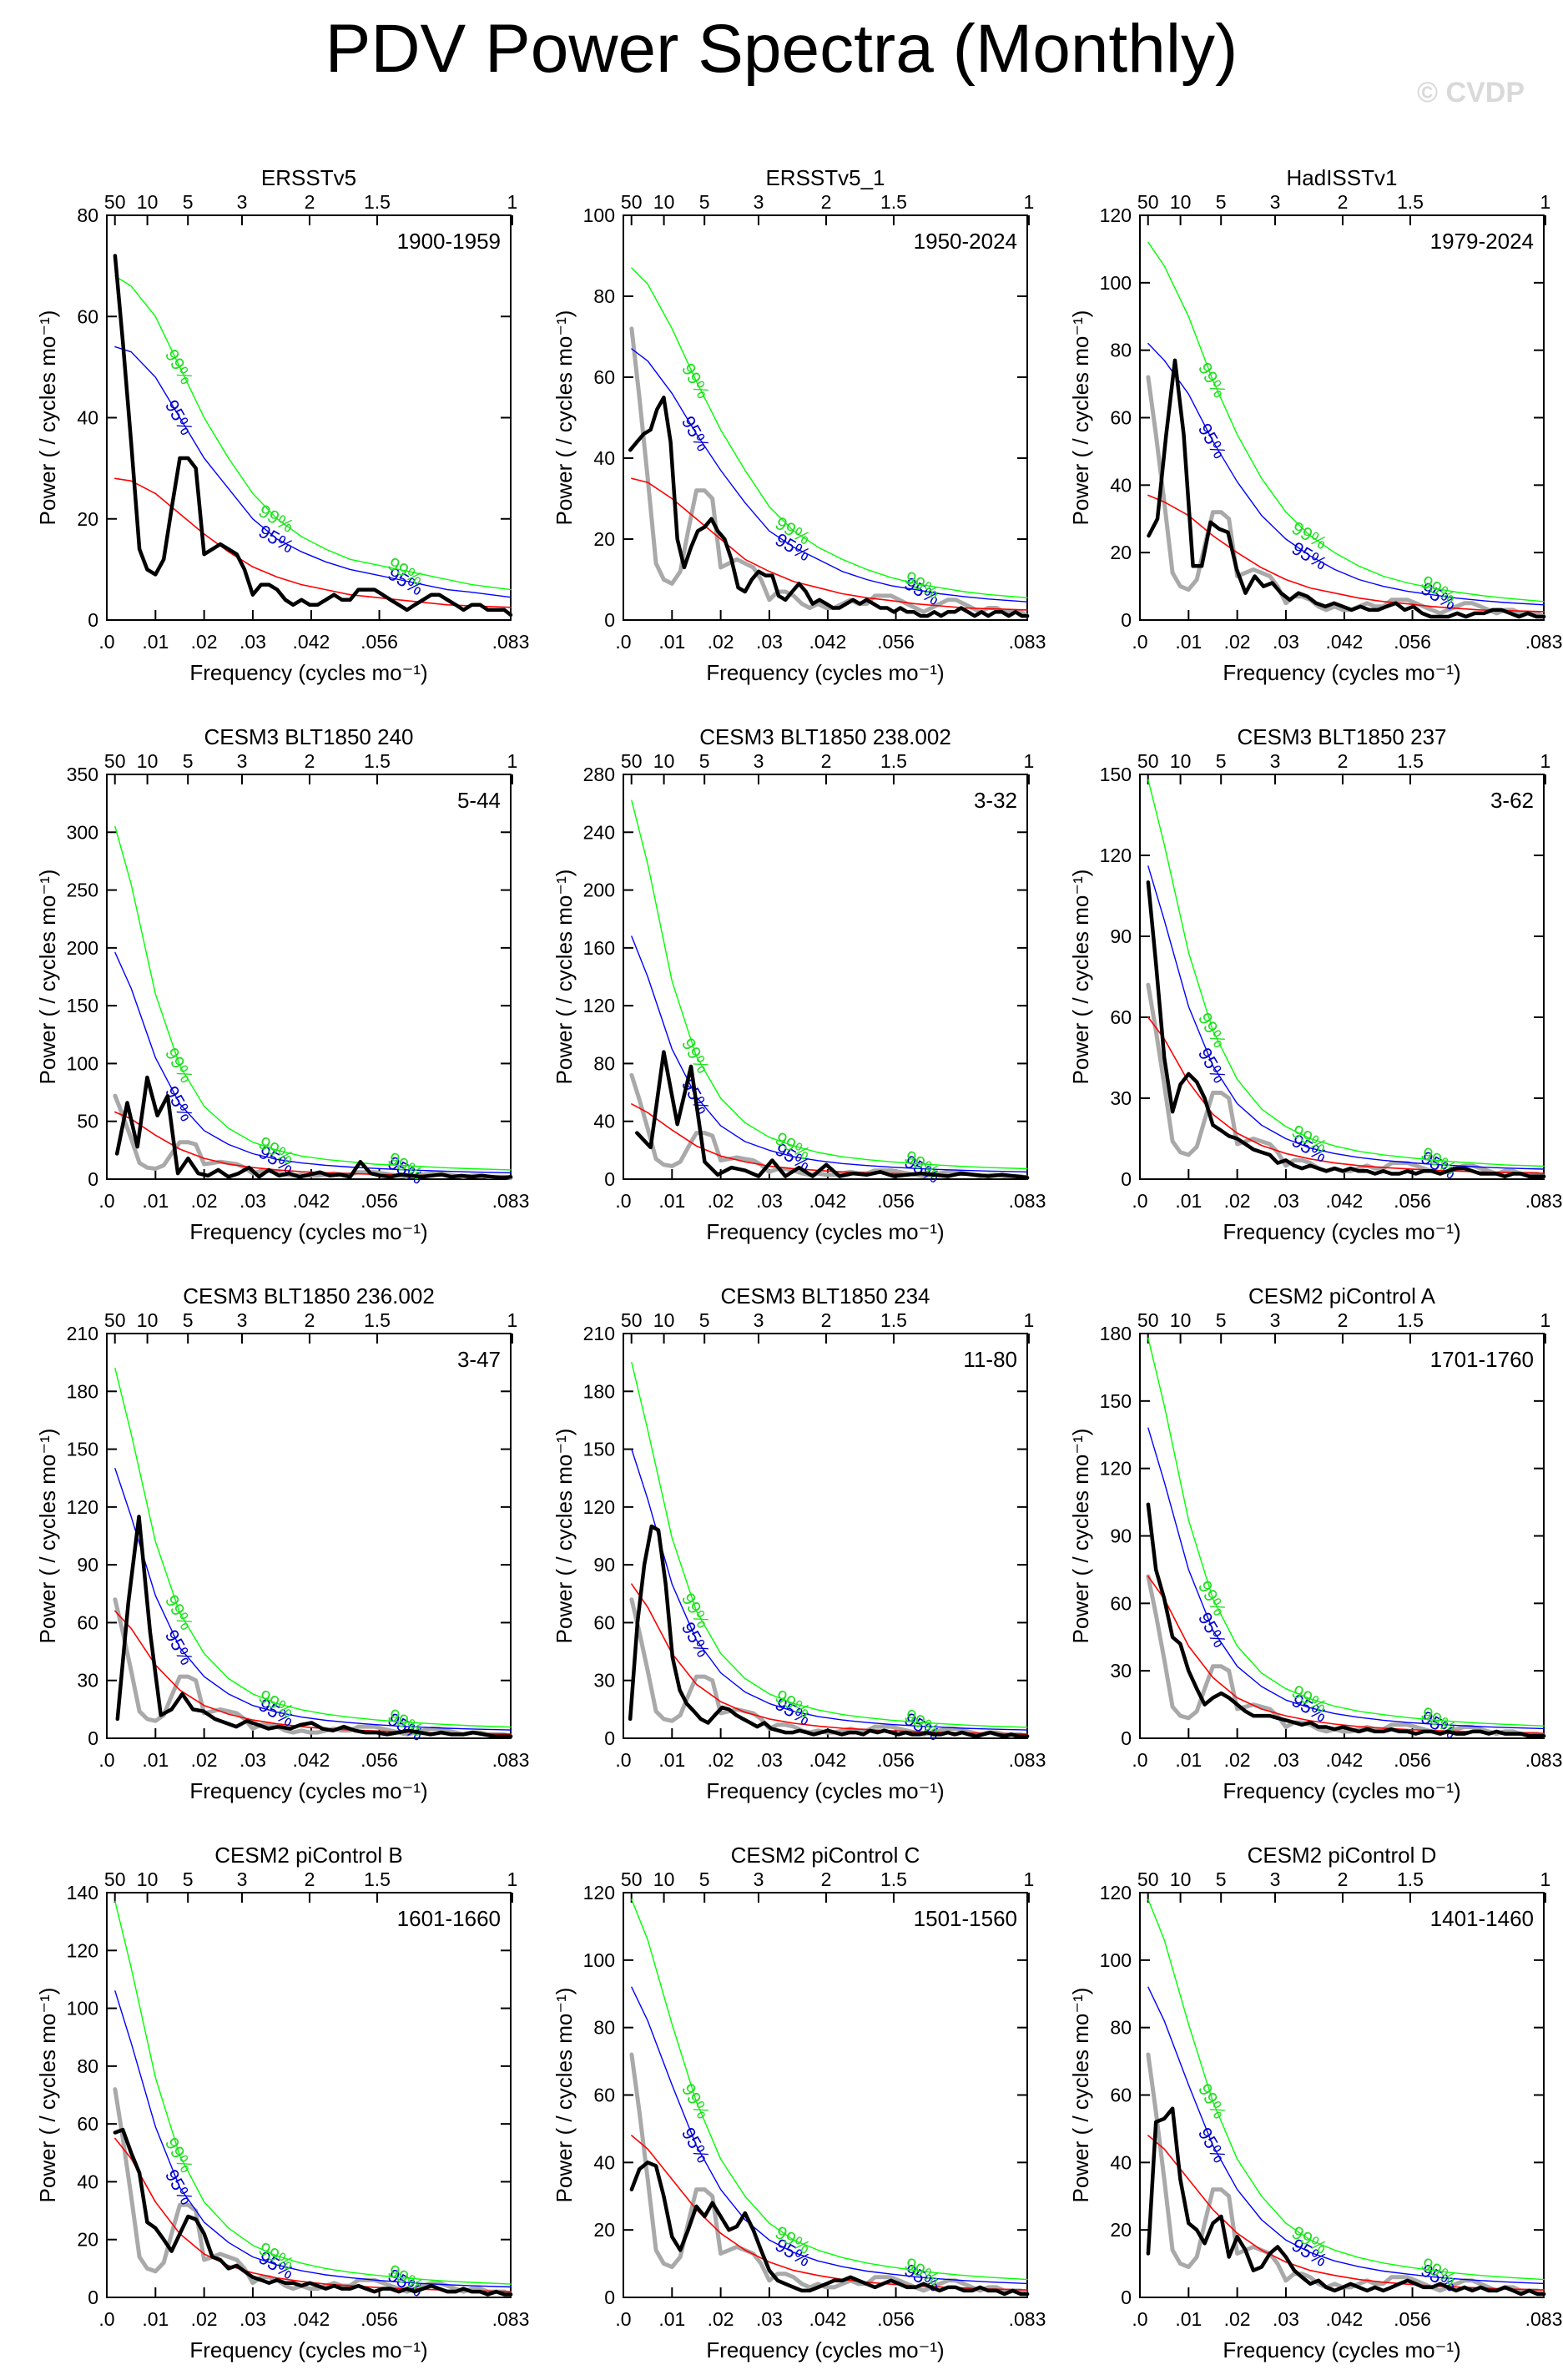 The image size is (1563, 2380). What do you see at coordinates (449, 1918) in the screenshot?
I see `period-label: 1601-1660` at bounding box center [449, 1918].